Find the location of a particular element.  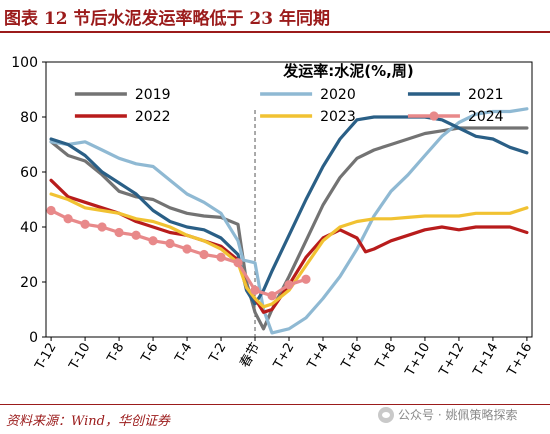

legend-label-2021: 2021 is located at coordinates (486, 95).